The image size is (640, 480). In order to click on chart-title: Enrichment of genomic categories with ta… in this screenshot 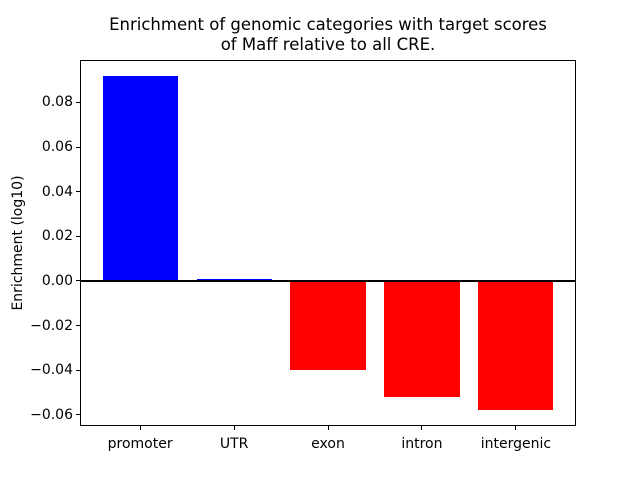, I will do `click(328, 34)`.